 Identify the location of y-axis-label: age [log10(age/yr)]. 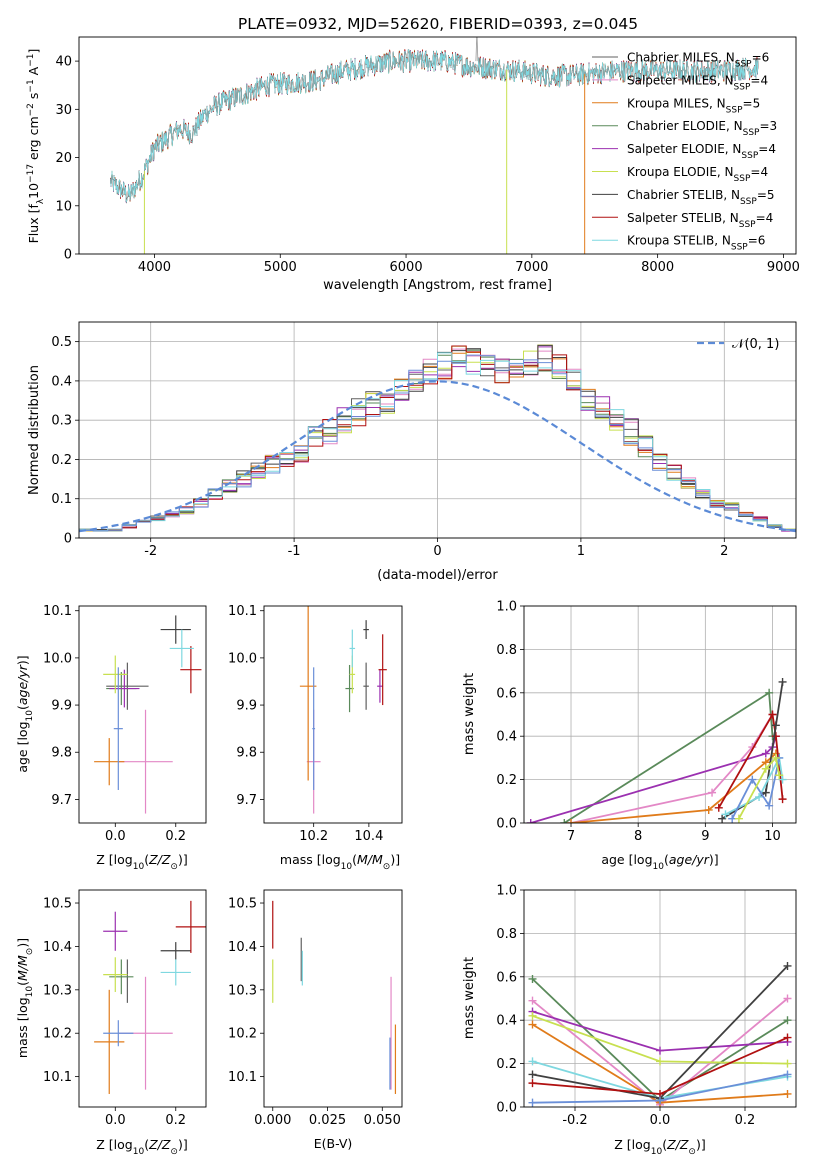
(25, 713).